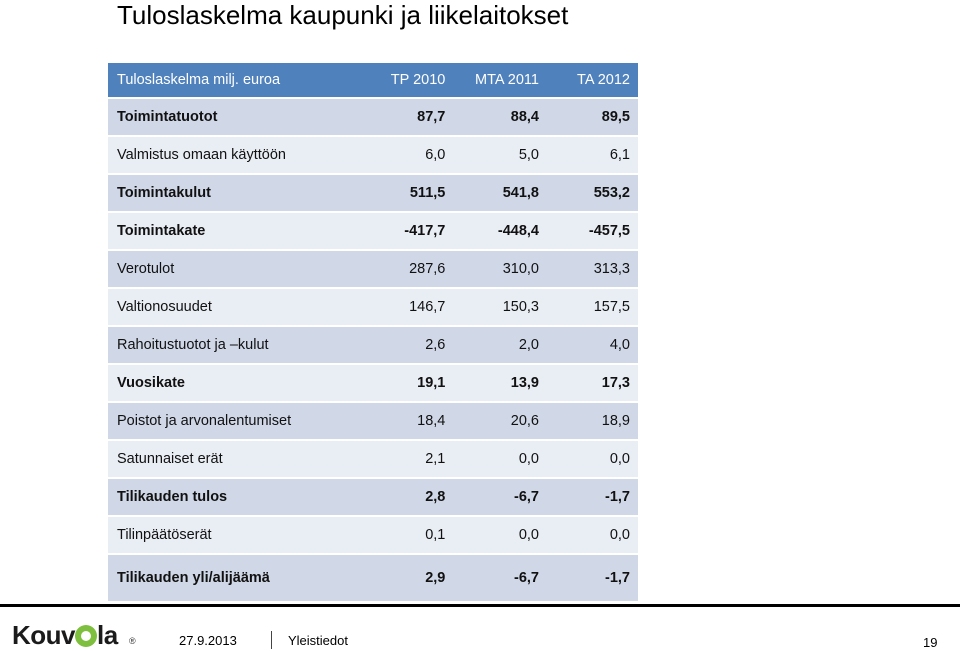 This screenshot has width=960, height=651. I want to click on table-row: Rahoitustuotot ja –kulut 2,6 2,0 4,0, so click(373, 346).